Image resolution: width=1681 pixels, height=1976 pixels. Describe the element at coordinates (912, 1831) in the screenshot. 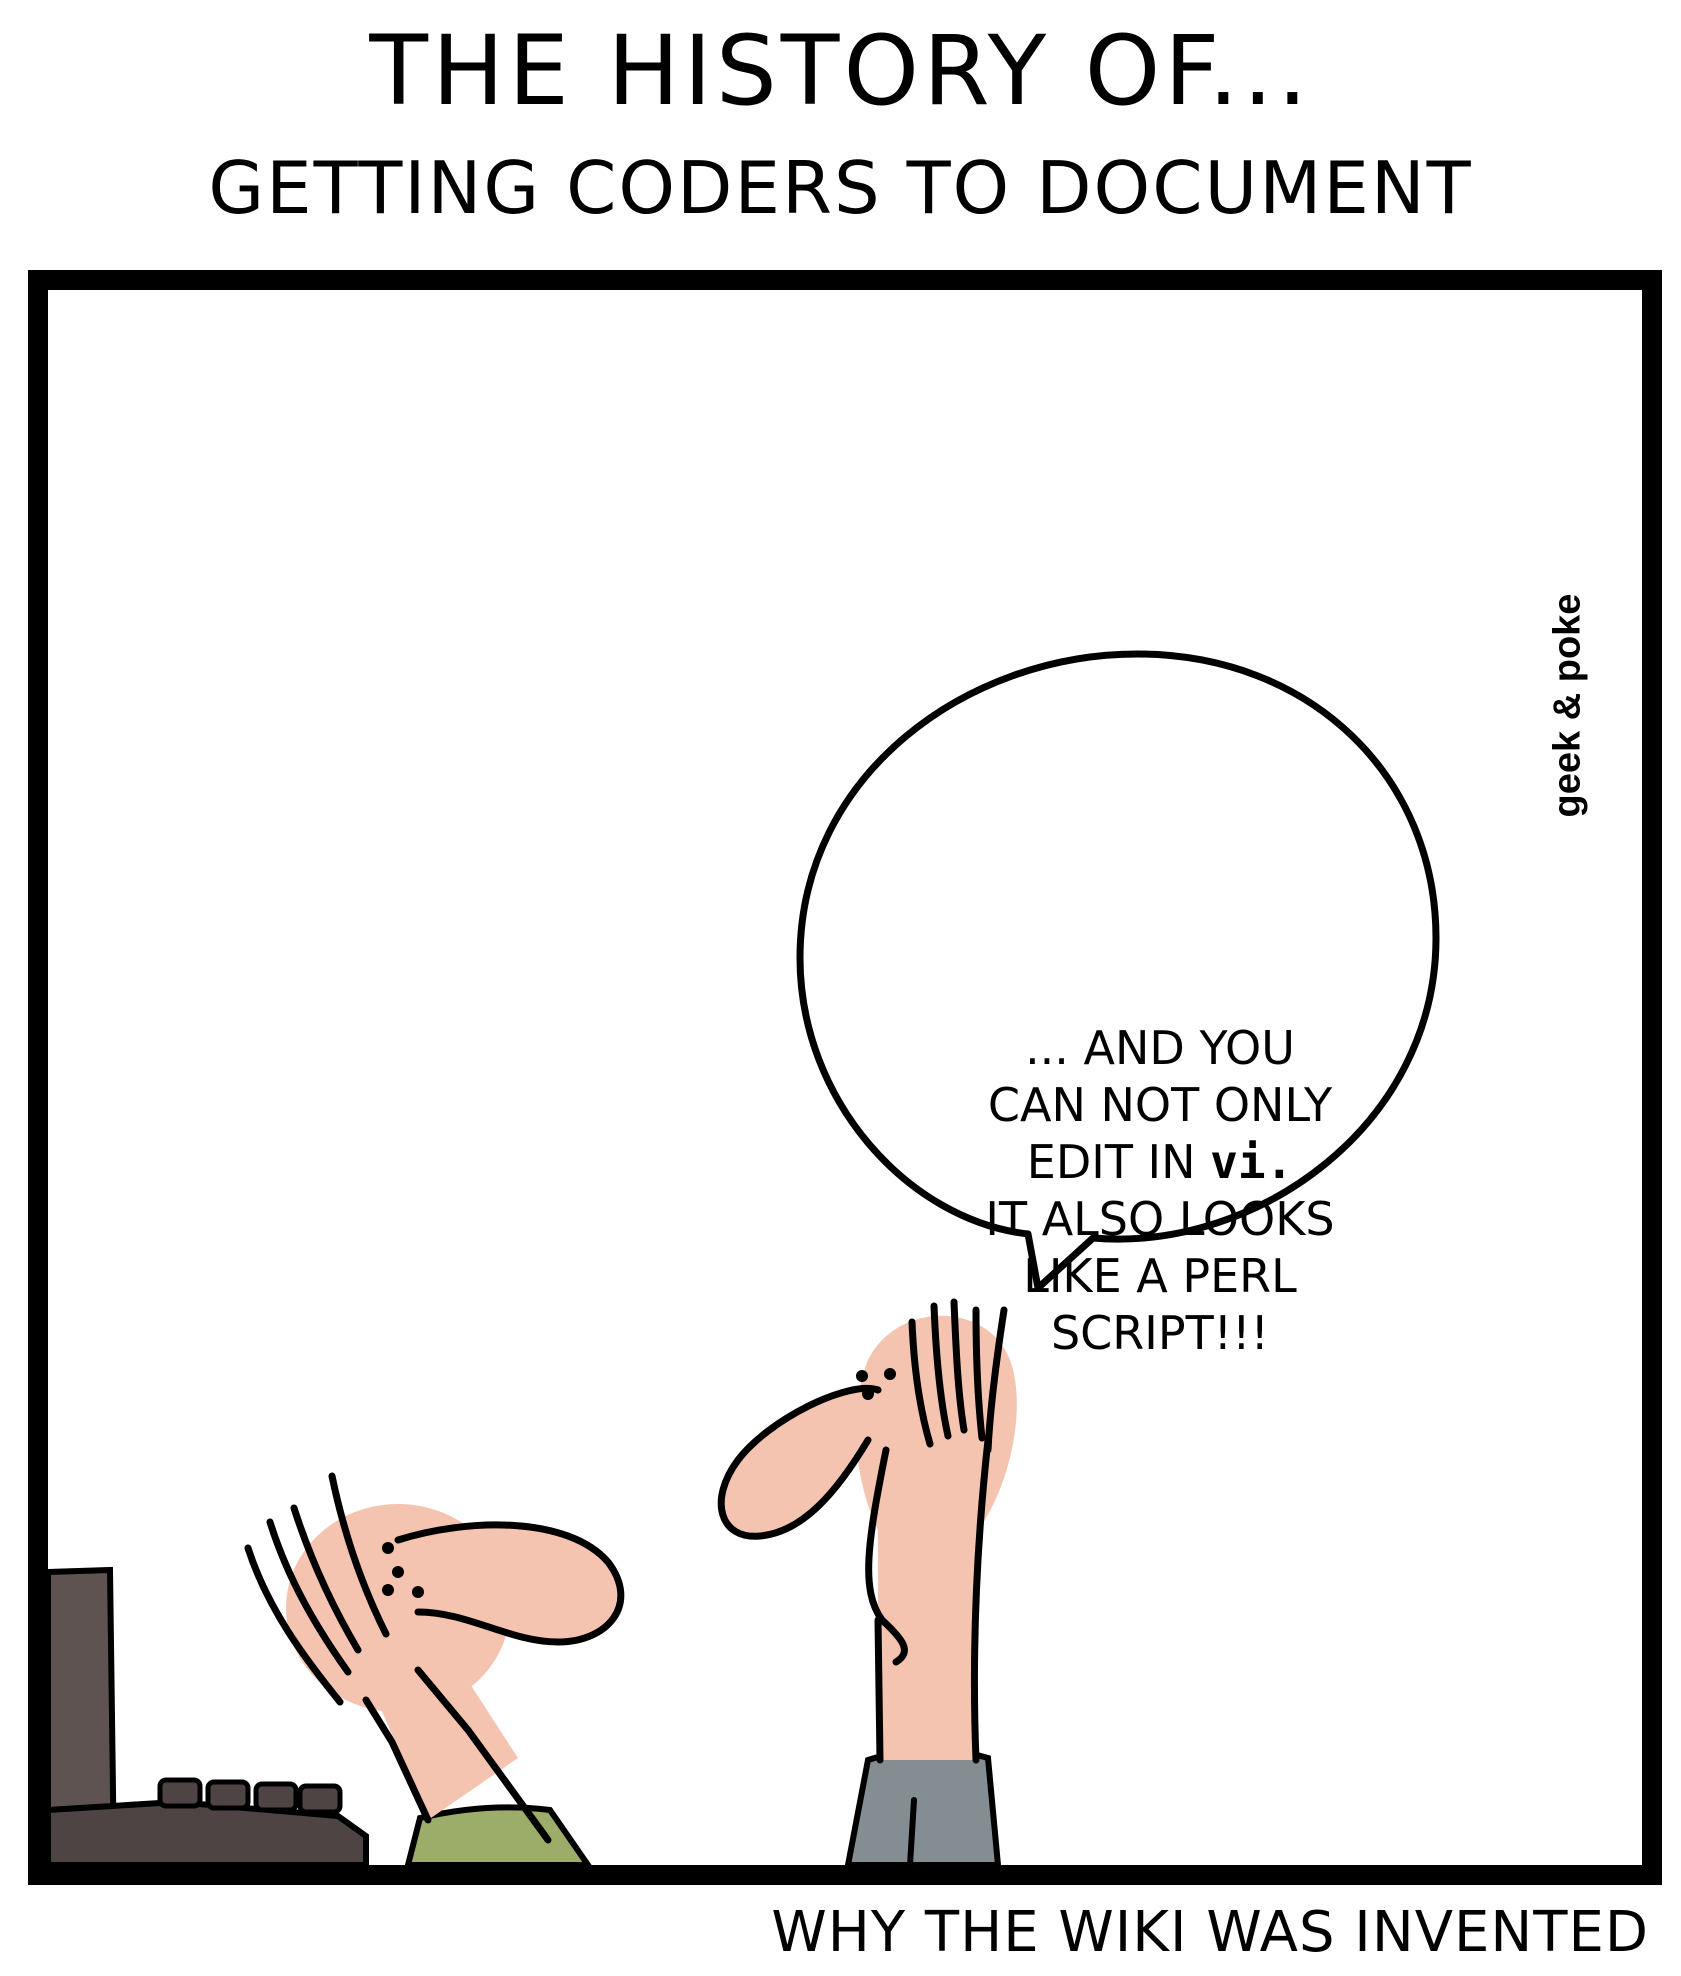

I see `standing-shirt-line` at that location.